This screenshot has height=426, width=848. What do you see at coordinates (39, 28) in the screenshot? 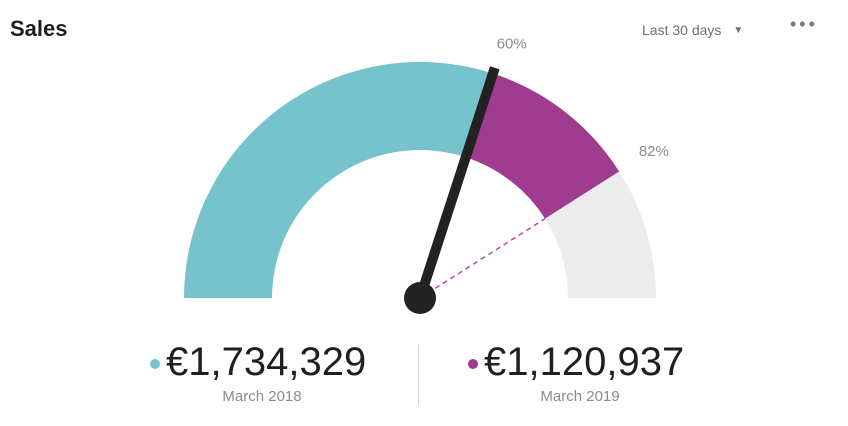
I see `widget-title: Sales` at bounding box center [39, 28].